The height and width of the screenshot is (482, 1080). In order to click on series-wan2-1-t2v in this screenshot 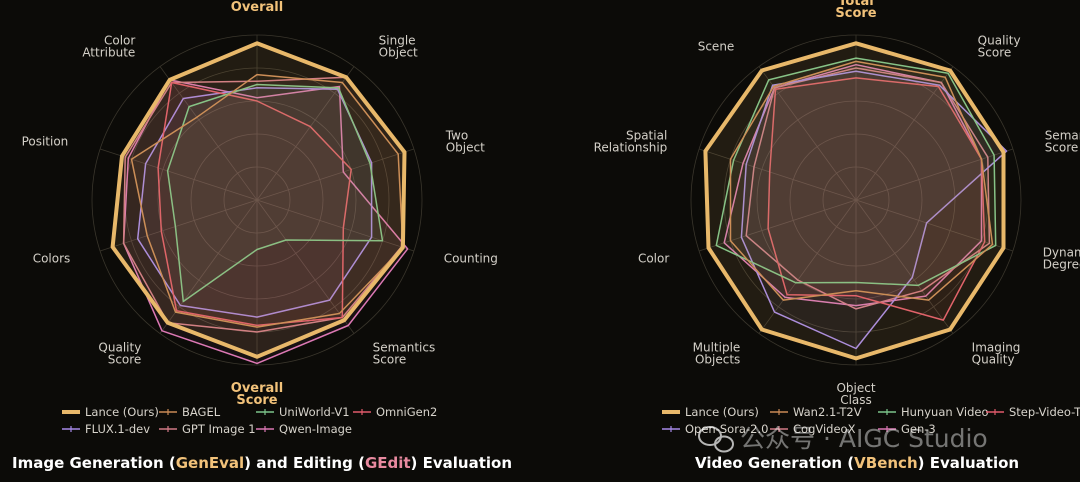, I will do `click(861, 180)`.